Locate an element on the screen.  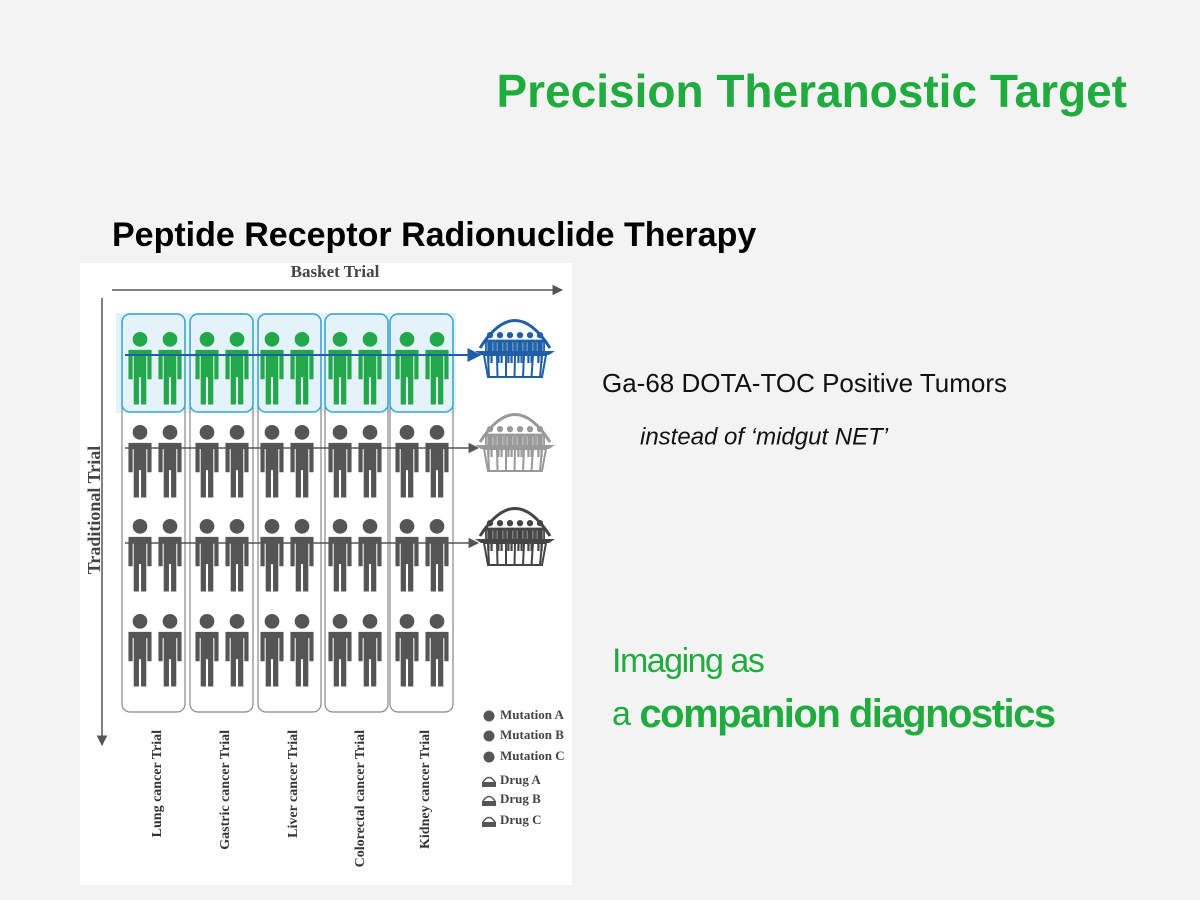
legend-label: Drug B is located at coordinates (520, 798).